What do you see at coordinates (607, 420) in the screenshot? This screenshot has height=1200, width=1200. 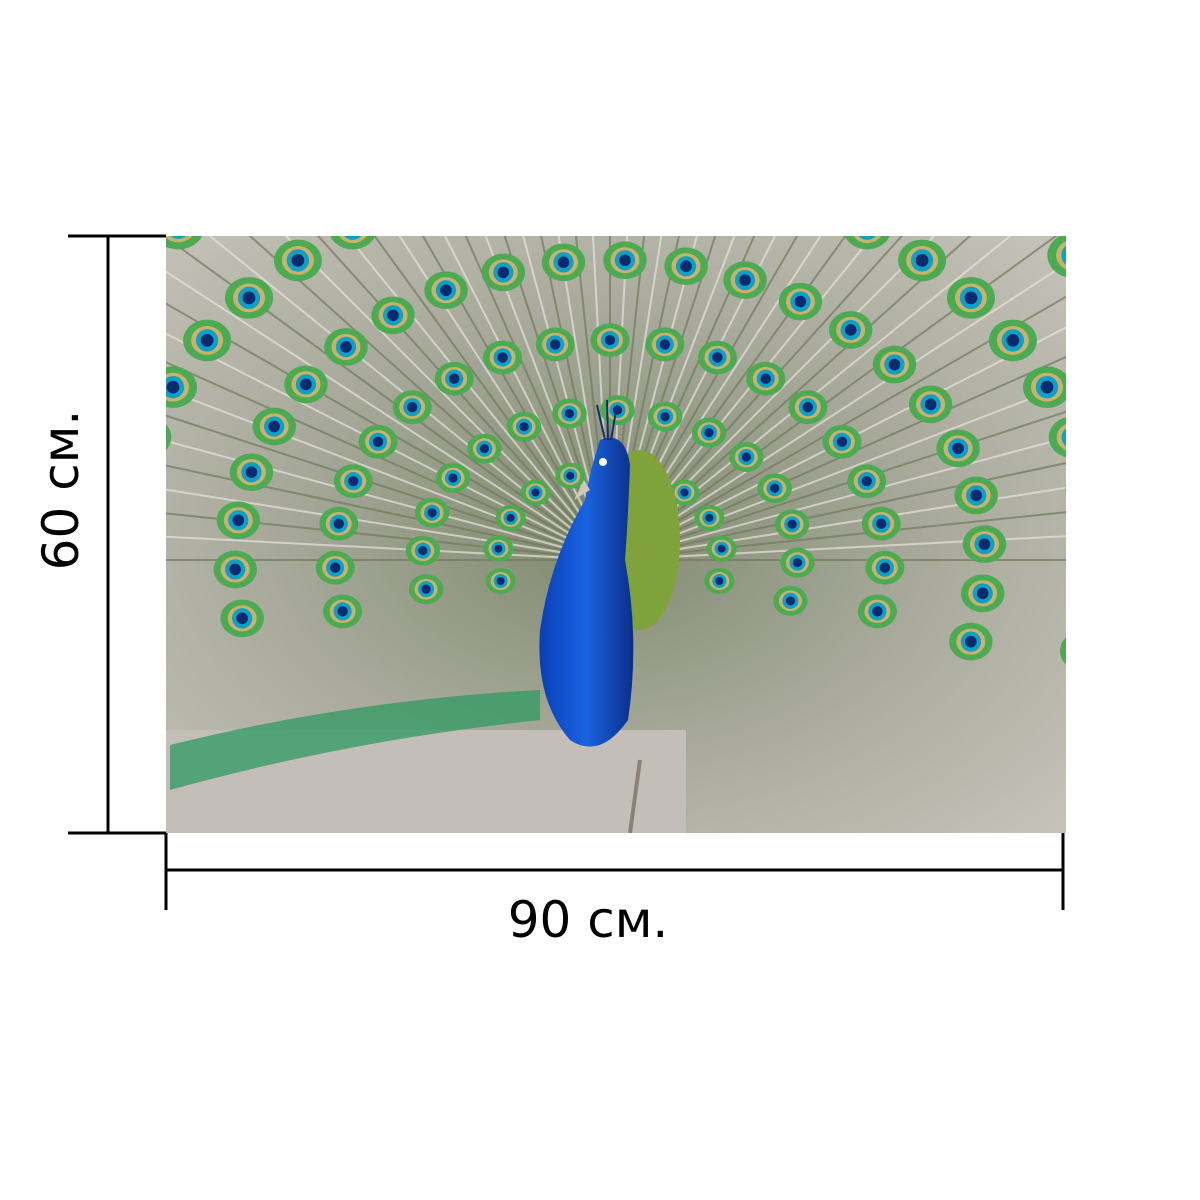 I see `crest` at bounding box center [607, 420].